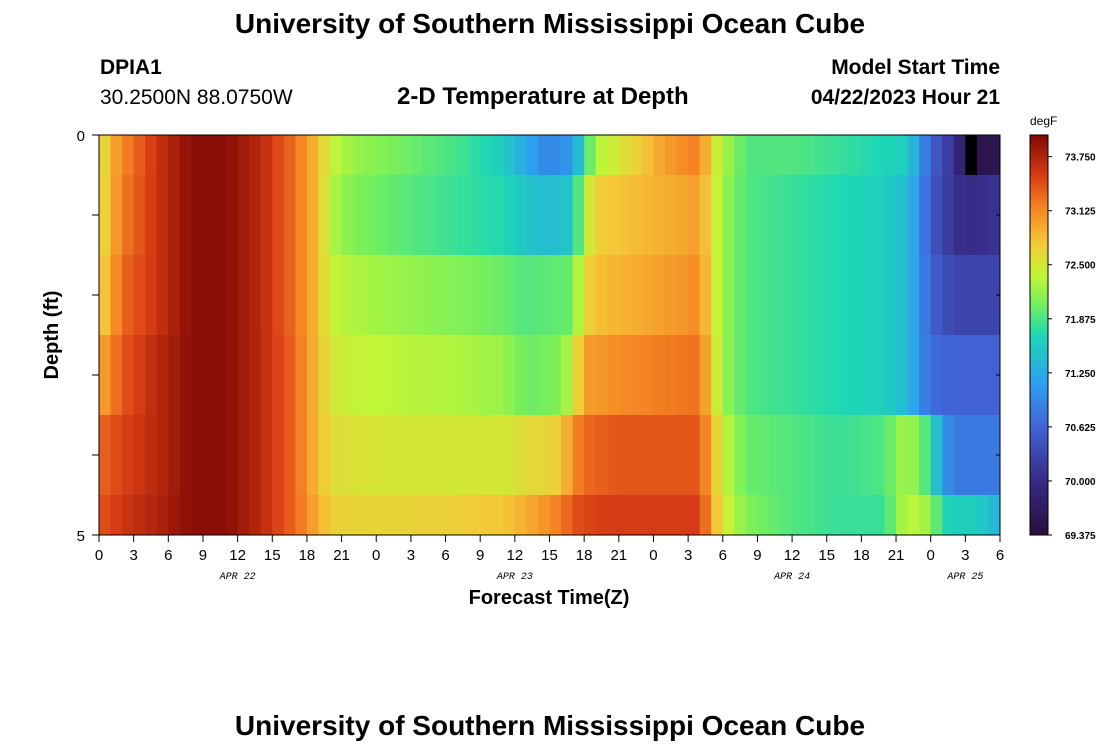  What do you see at coordinates (694, 375) in the screenshot?
I see `heatmap-cell-l3-h51` at bounding box center [694, 375].